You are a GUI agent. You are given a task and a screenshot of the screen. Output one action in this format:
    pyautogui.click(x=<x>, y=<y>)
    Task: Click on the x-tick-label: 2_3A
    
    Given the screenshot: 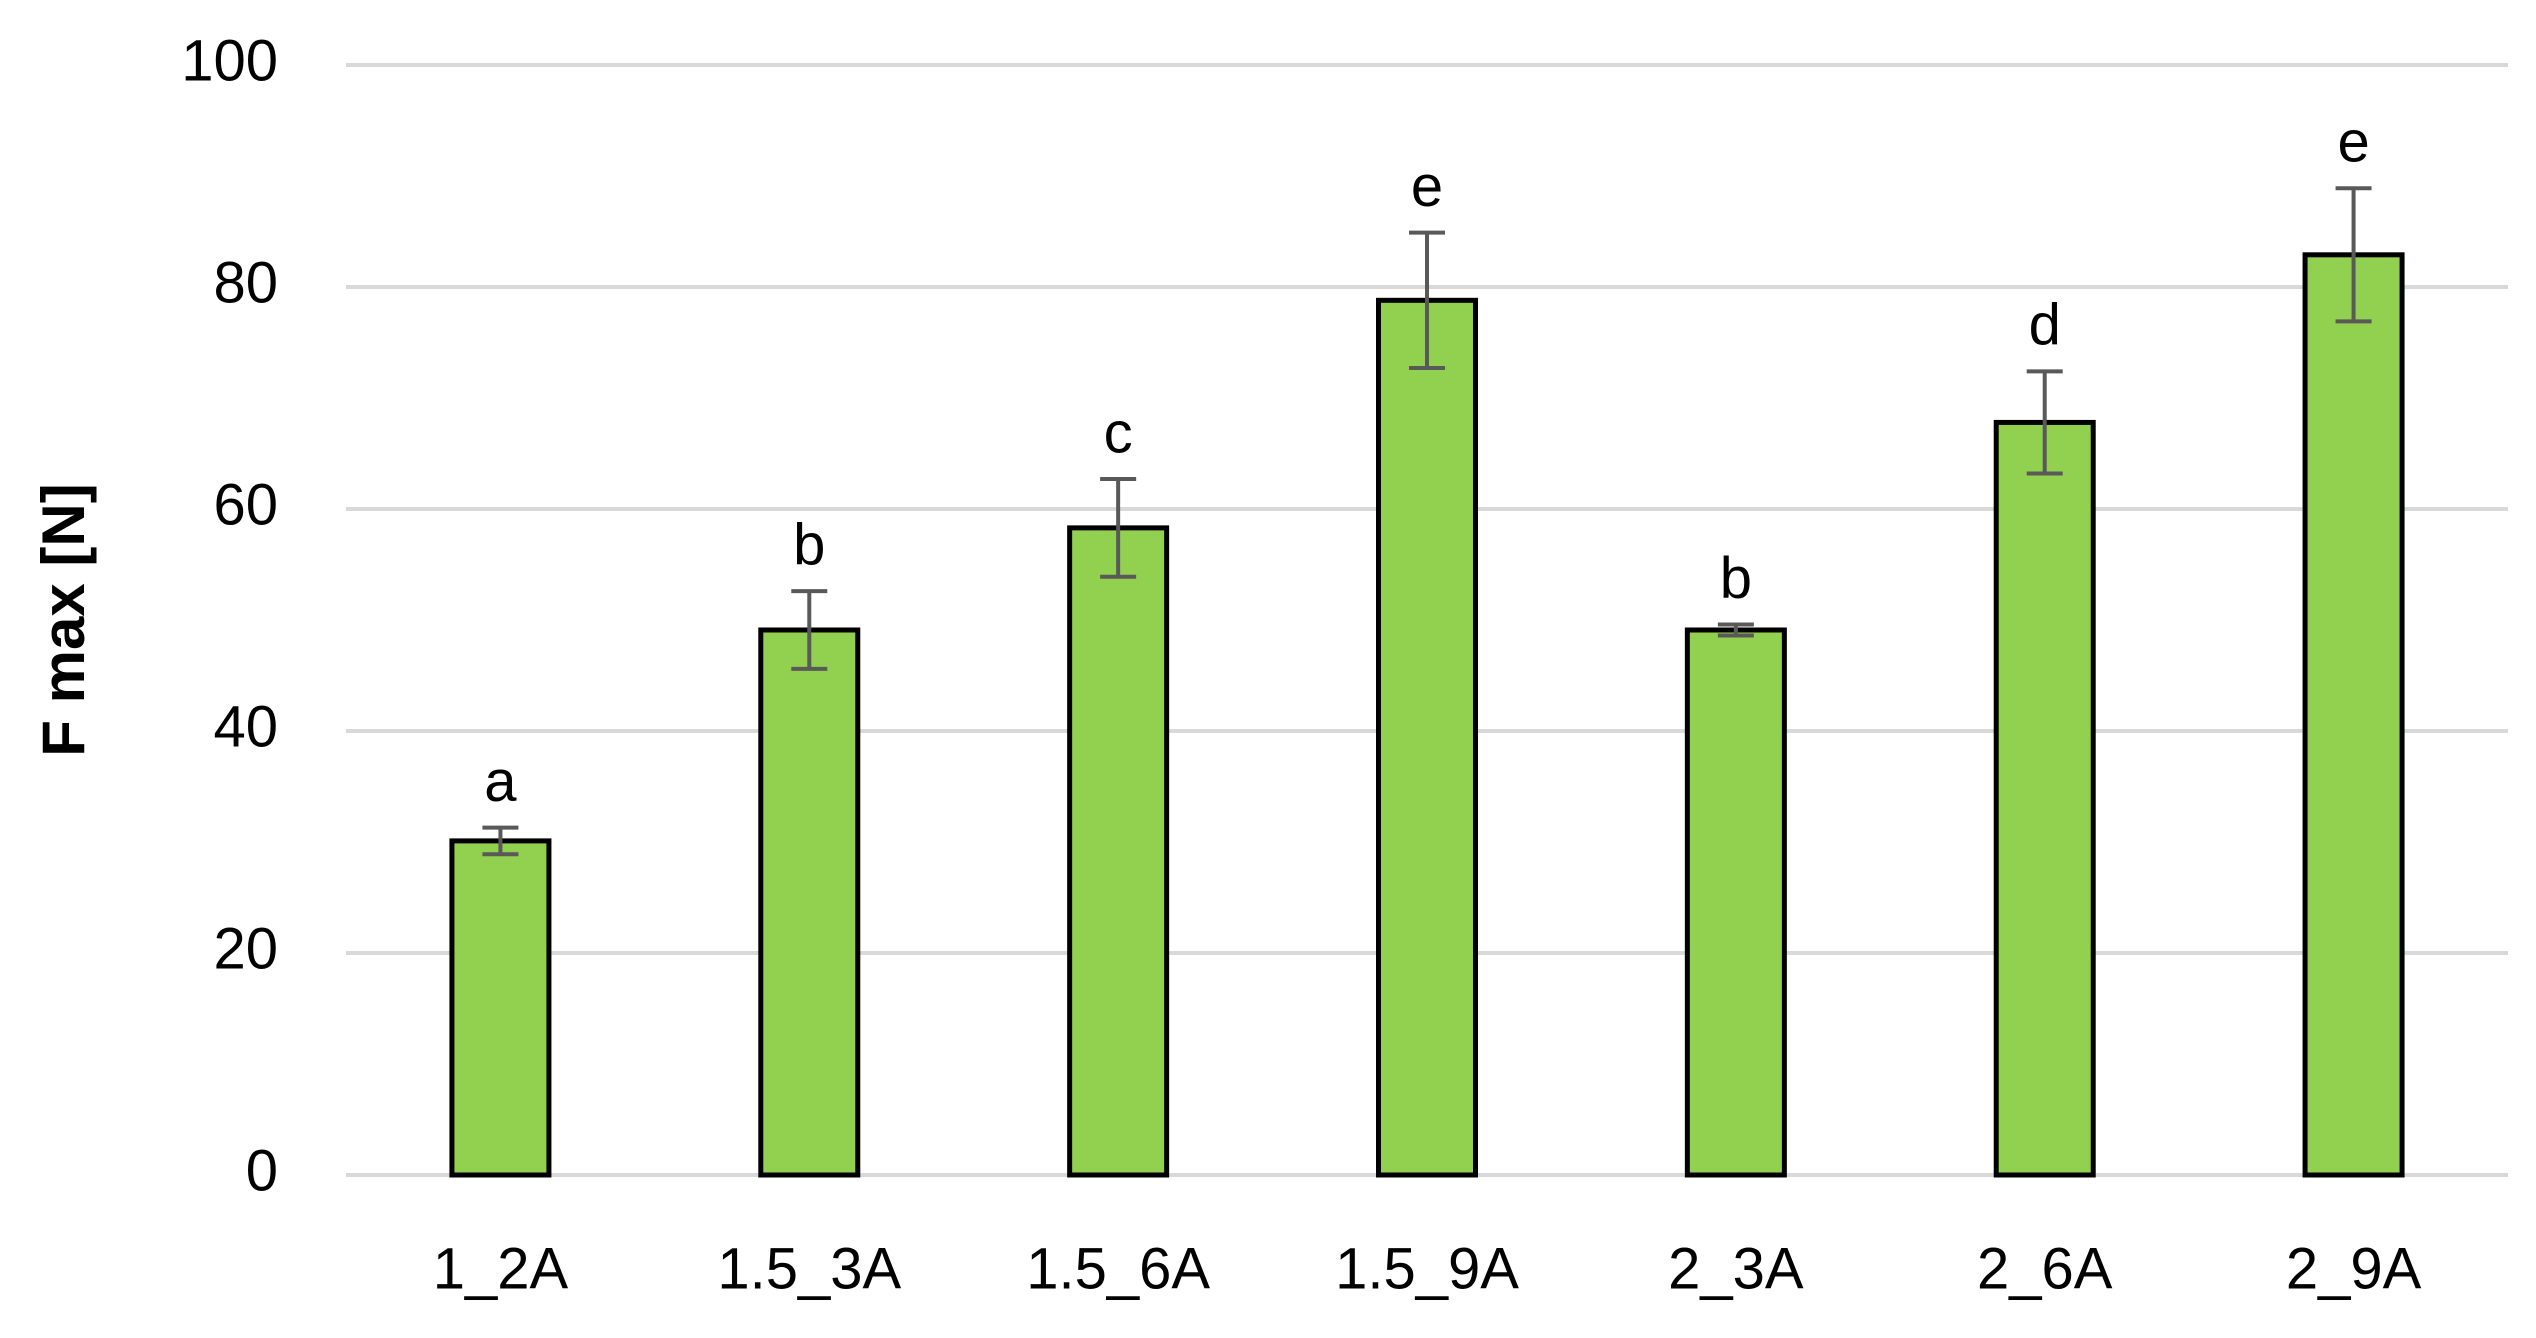 What is the action you would take?
    pyautogui.click(x=1736, y=1268)
    